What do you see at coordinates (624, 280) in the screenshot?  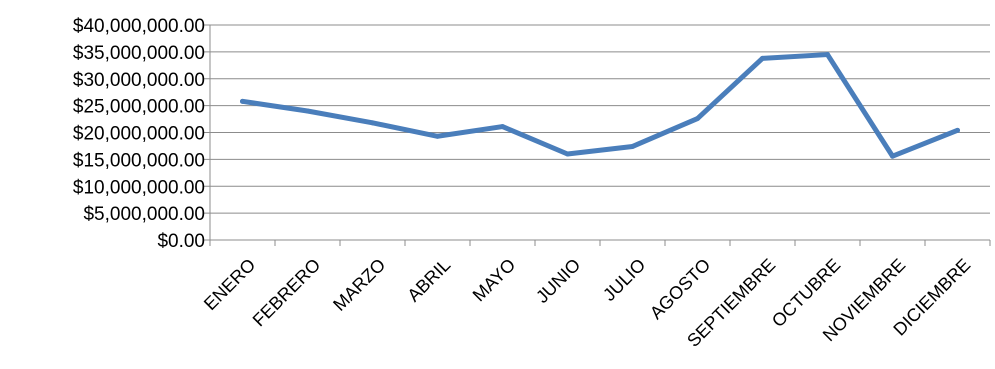 I see `x-tick-label: JULIO` at bounding box center [624, 280].